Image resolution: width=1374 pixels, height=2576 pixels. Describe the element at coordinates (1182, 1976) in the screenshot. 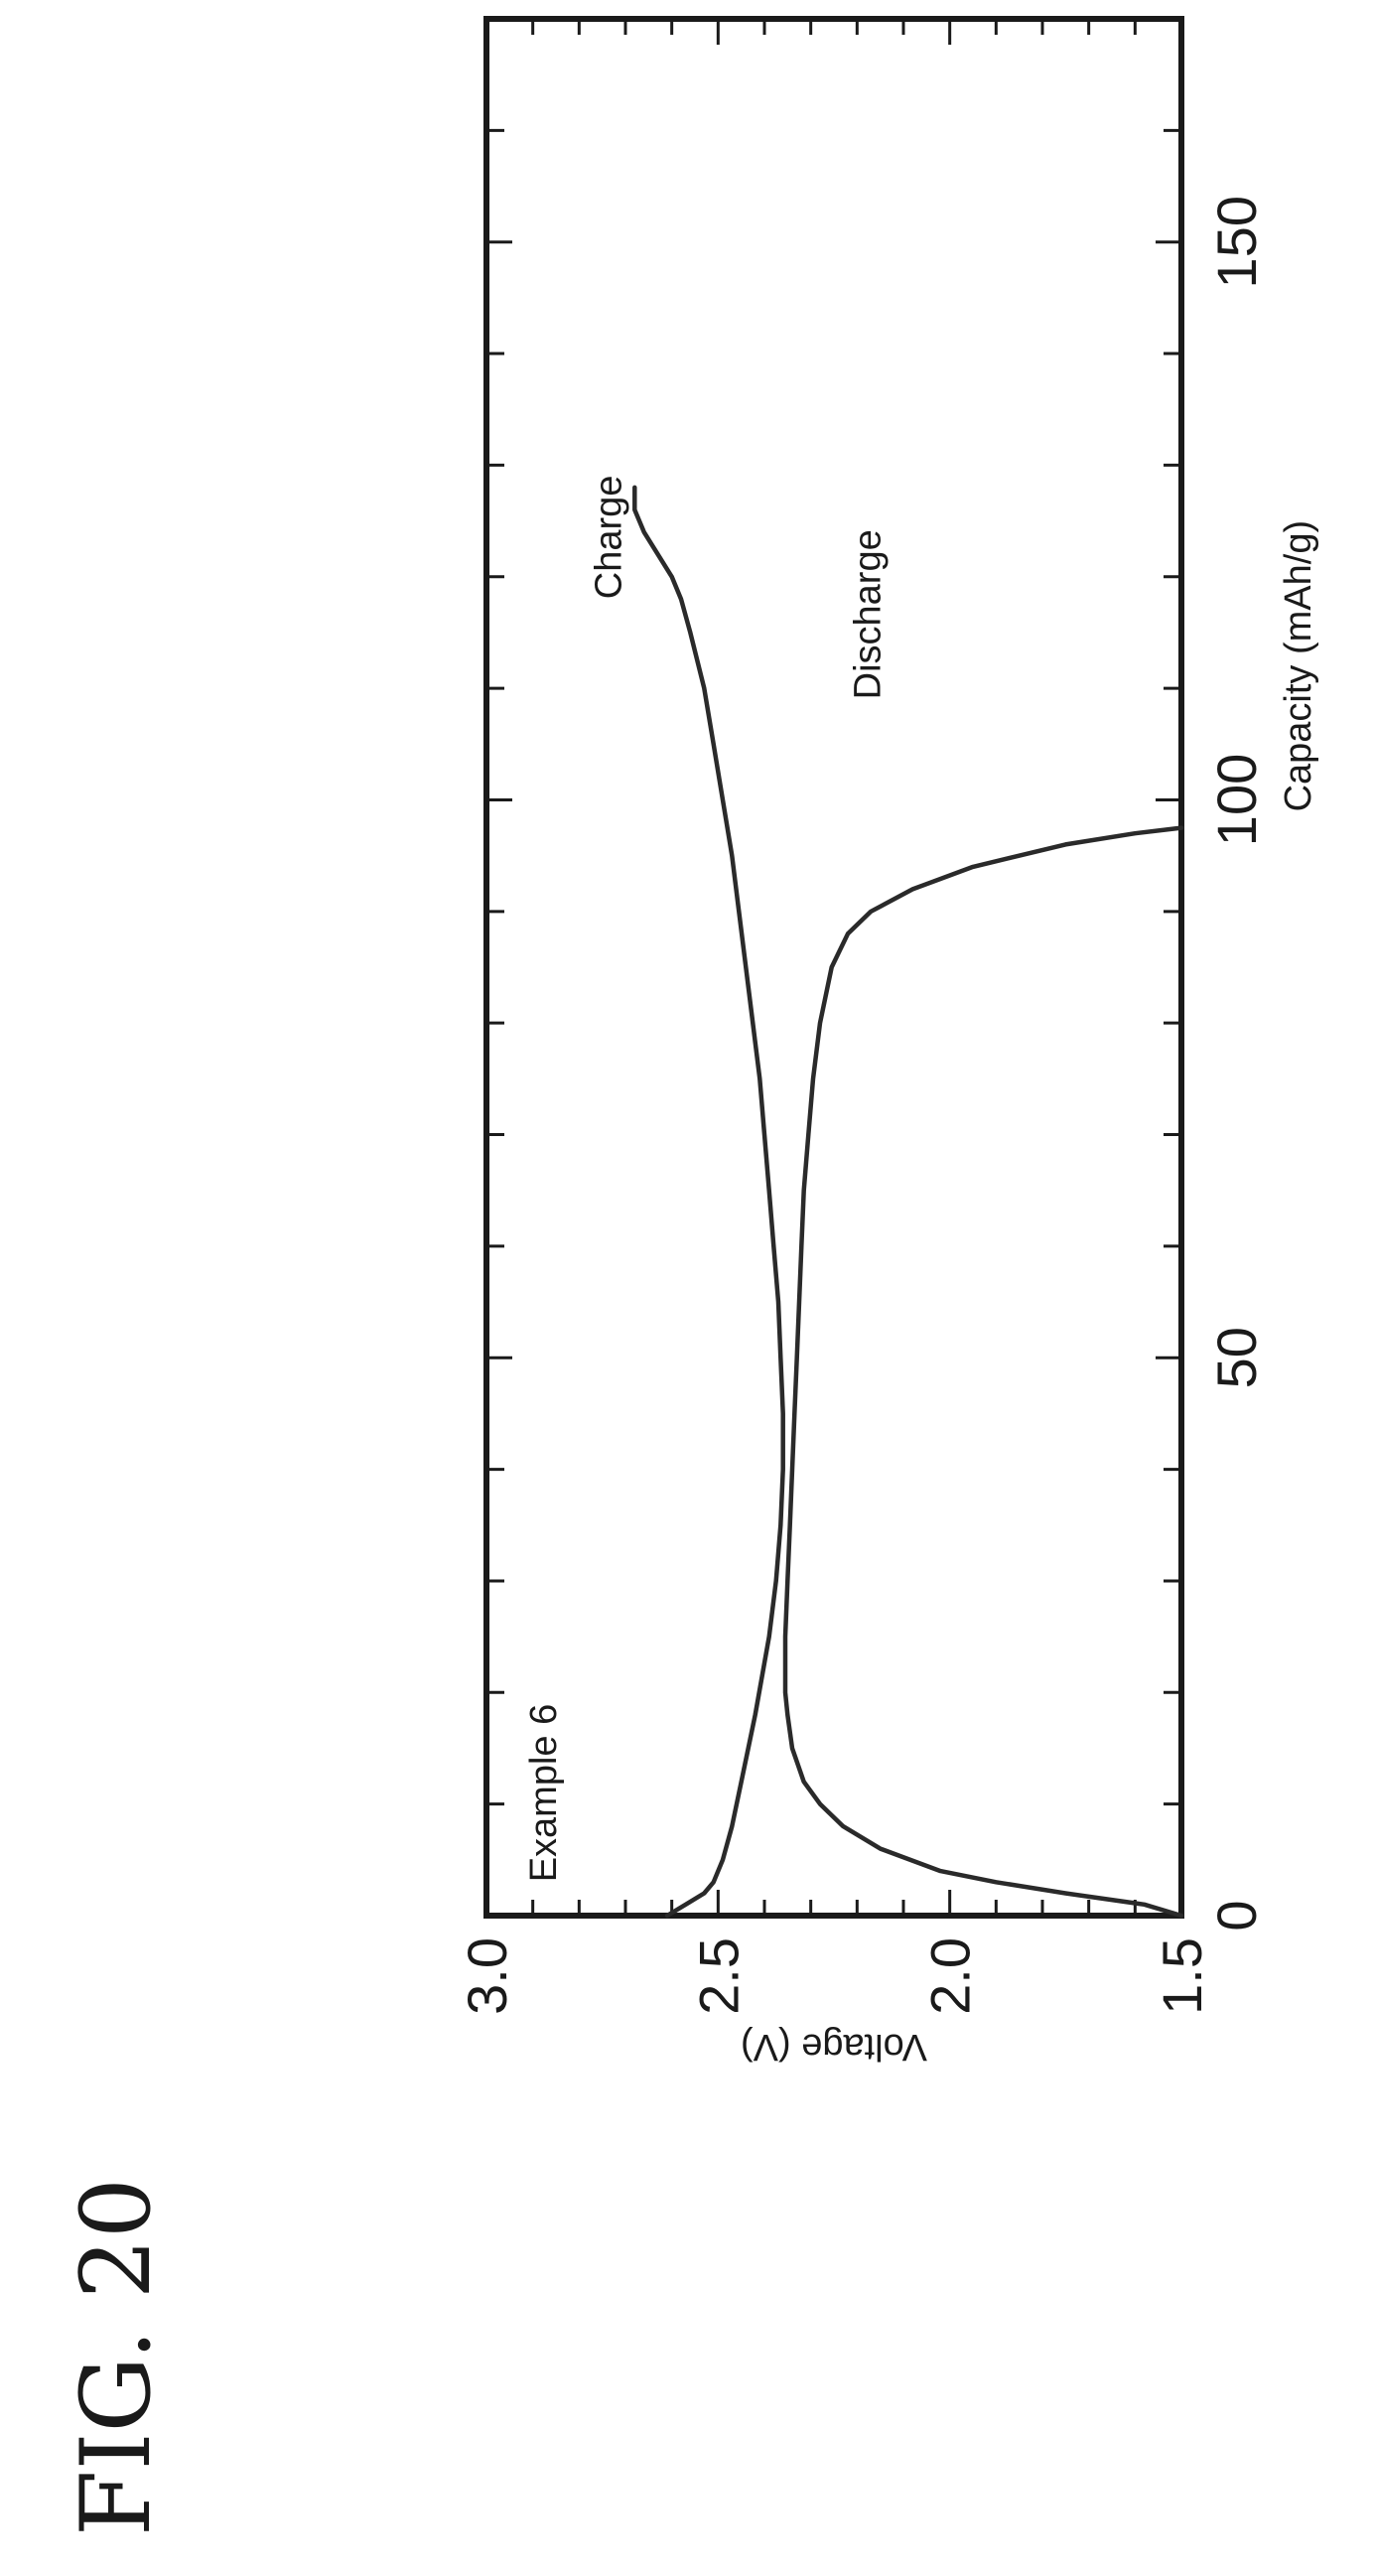

I see `y-tick-label: 1.5` at that location.